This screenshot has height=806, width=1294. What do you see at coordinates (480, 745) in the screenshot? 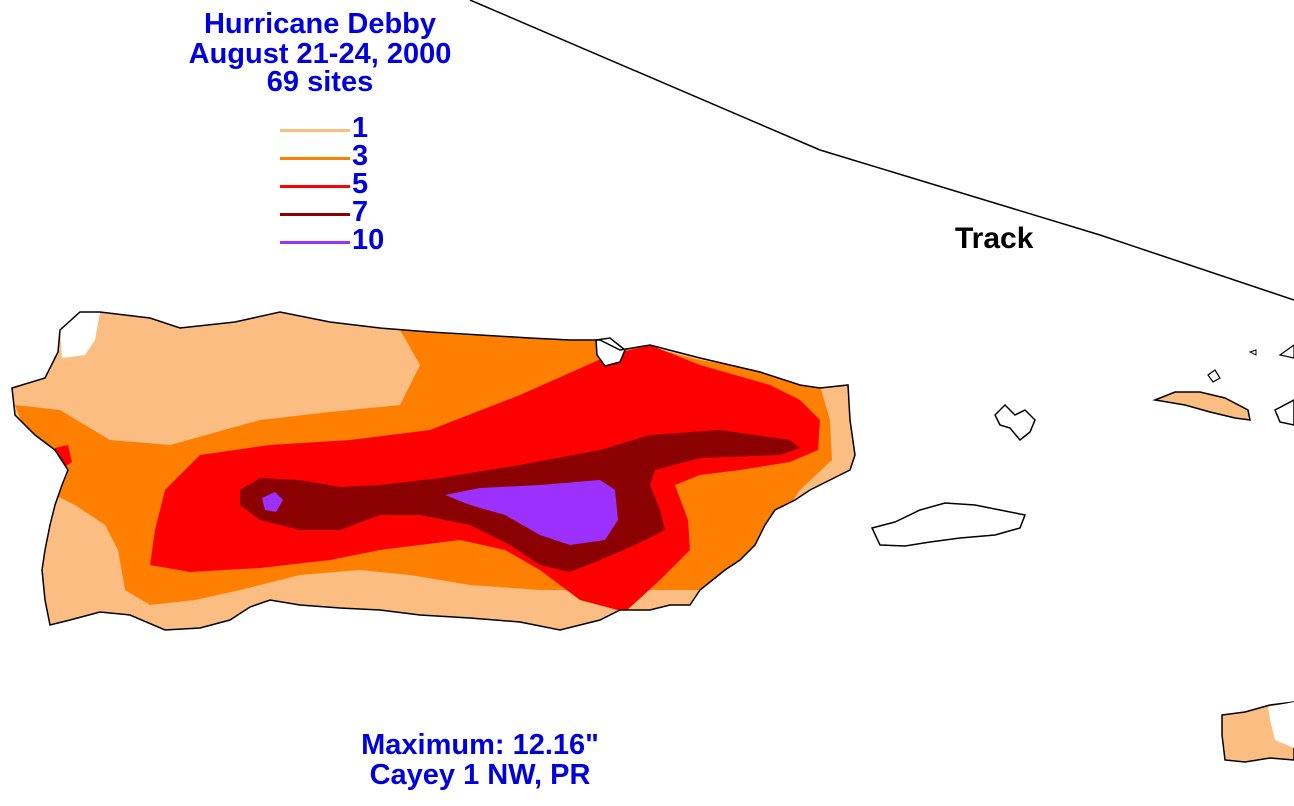
I see `maximum-rainfall: Maximum: 12.16"` at bounding box center [480, 745].